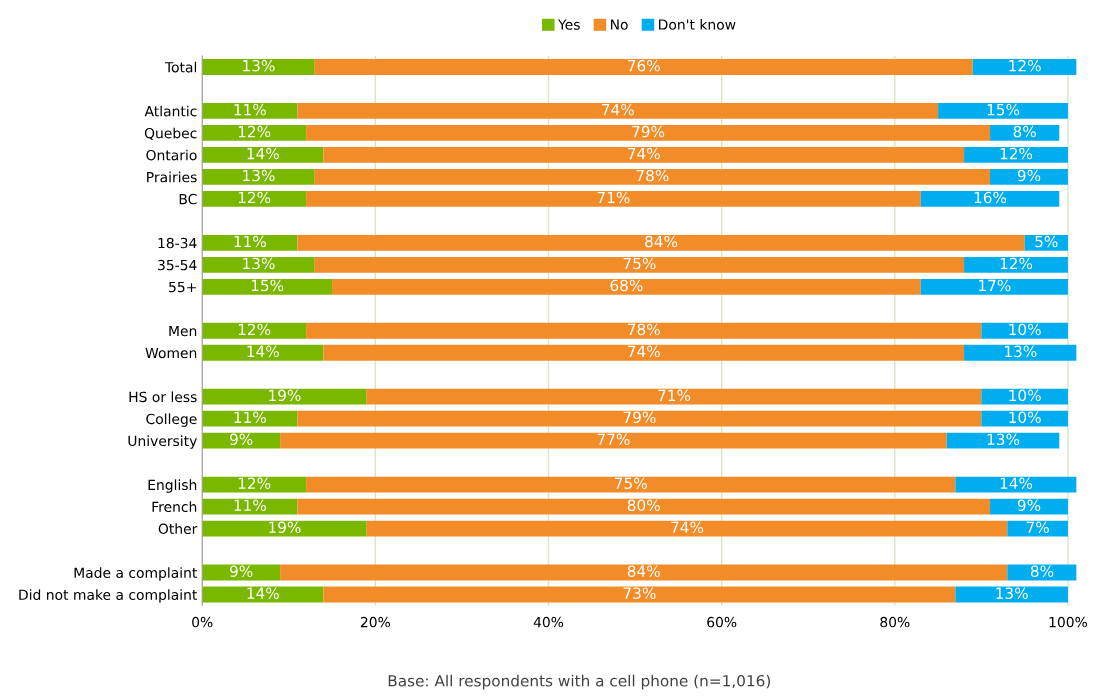  What do you see at coordinates (569, 24) in the screenshot?
I see `legend-label: Yes` at bounding box center [569, 24].